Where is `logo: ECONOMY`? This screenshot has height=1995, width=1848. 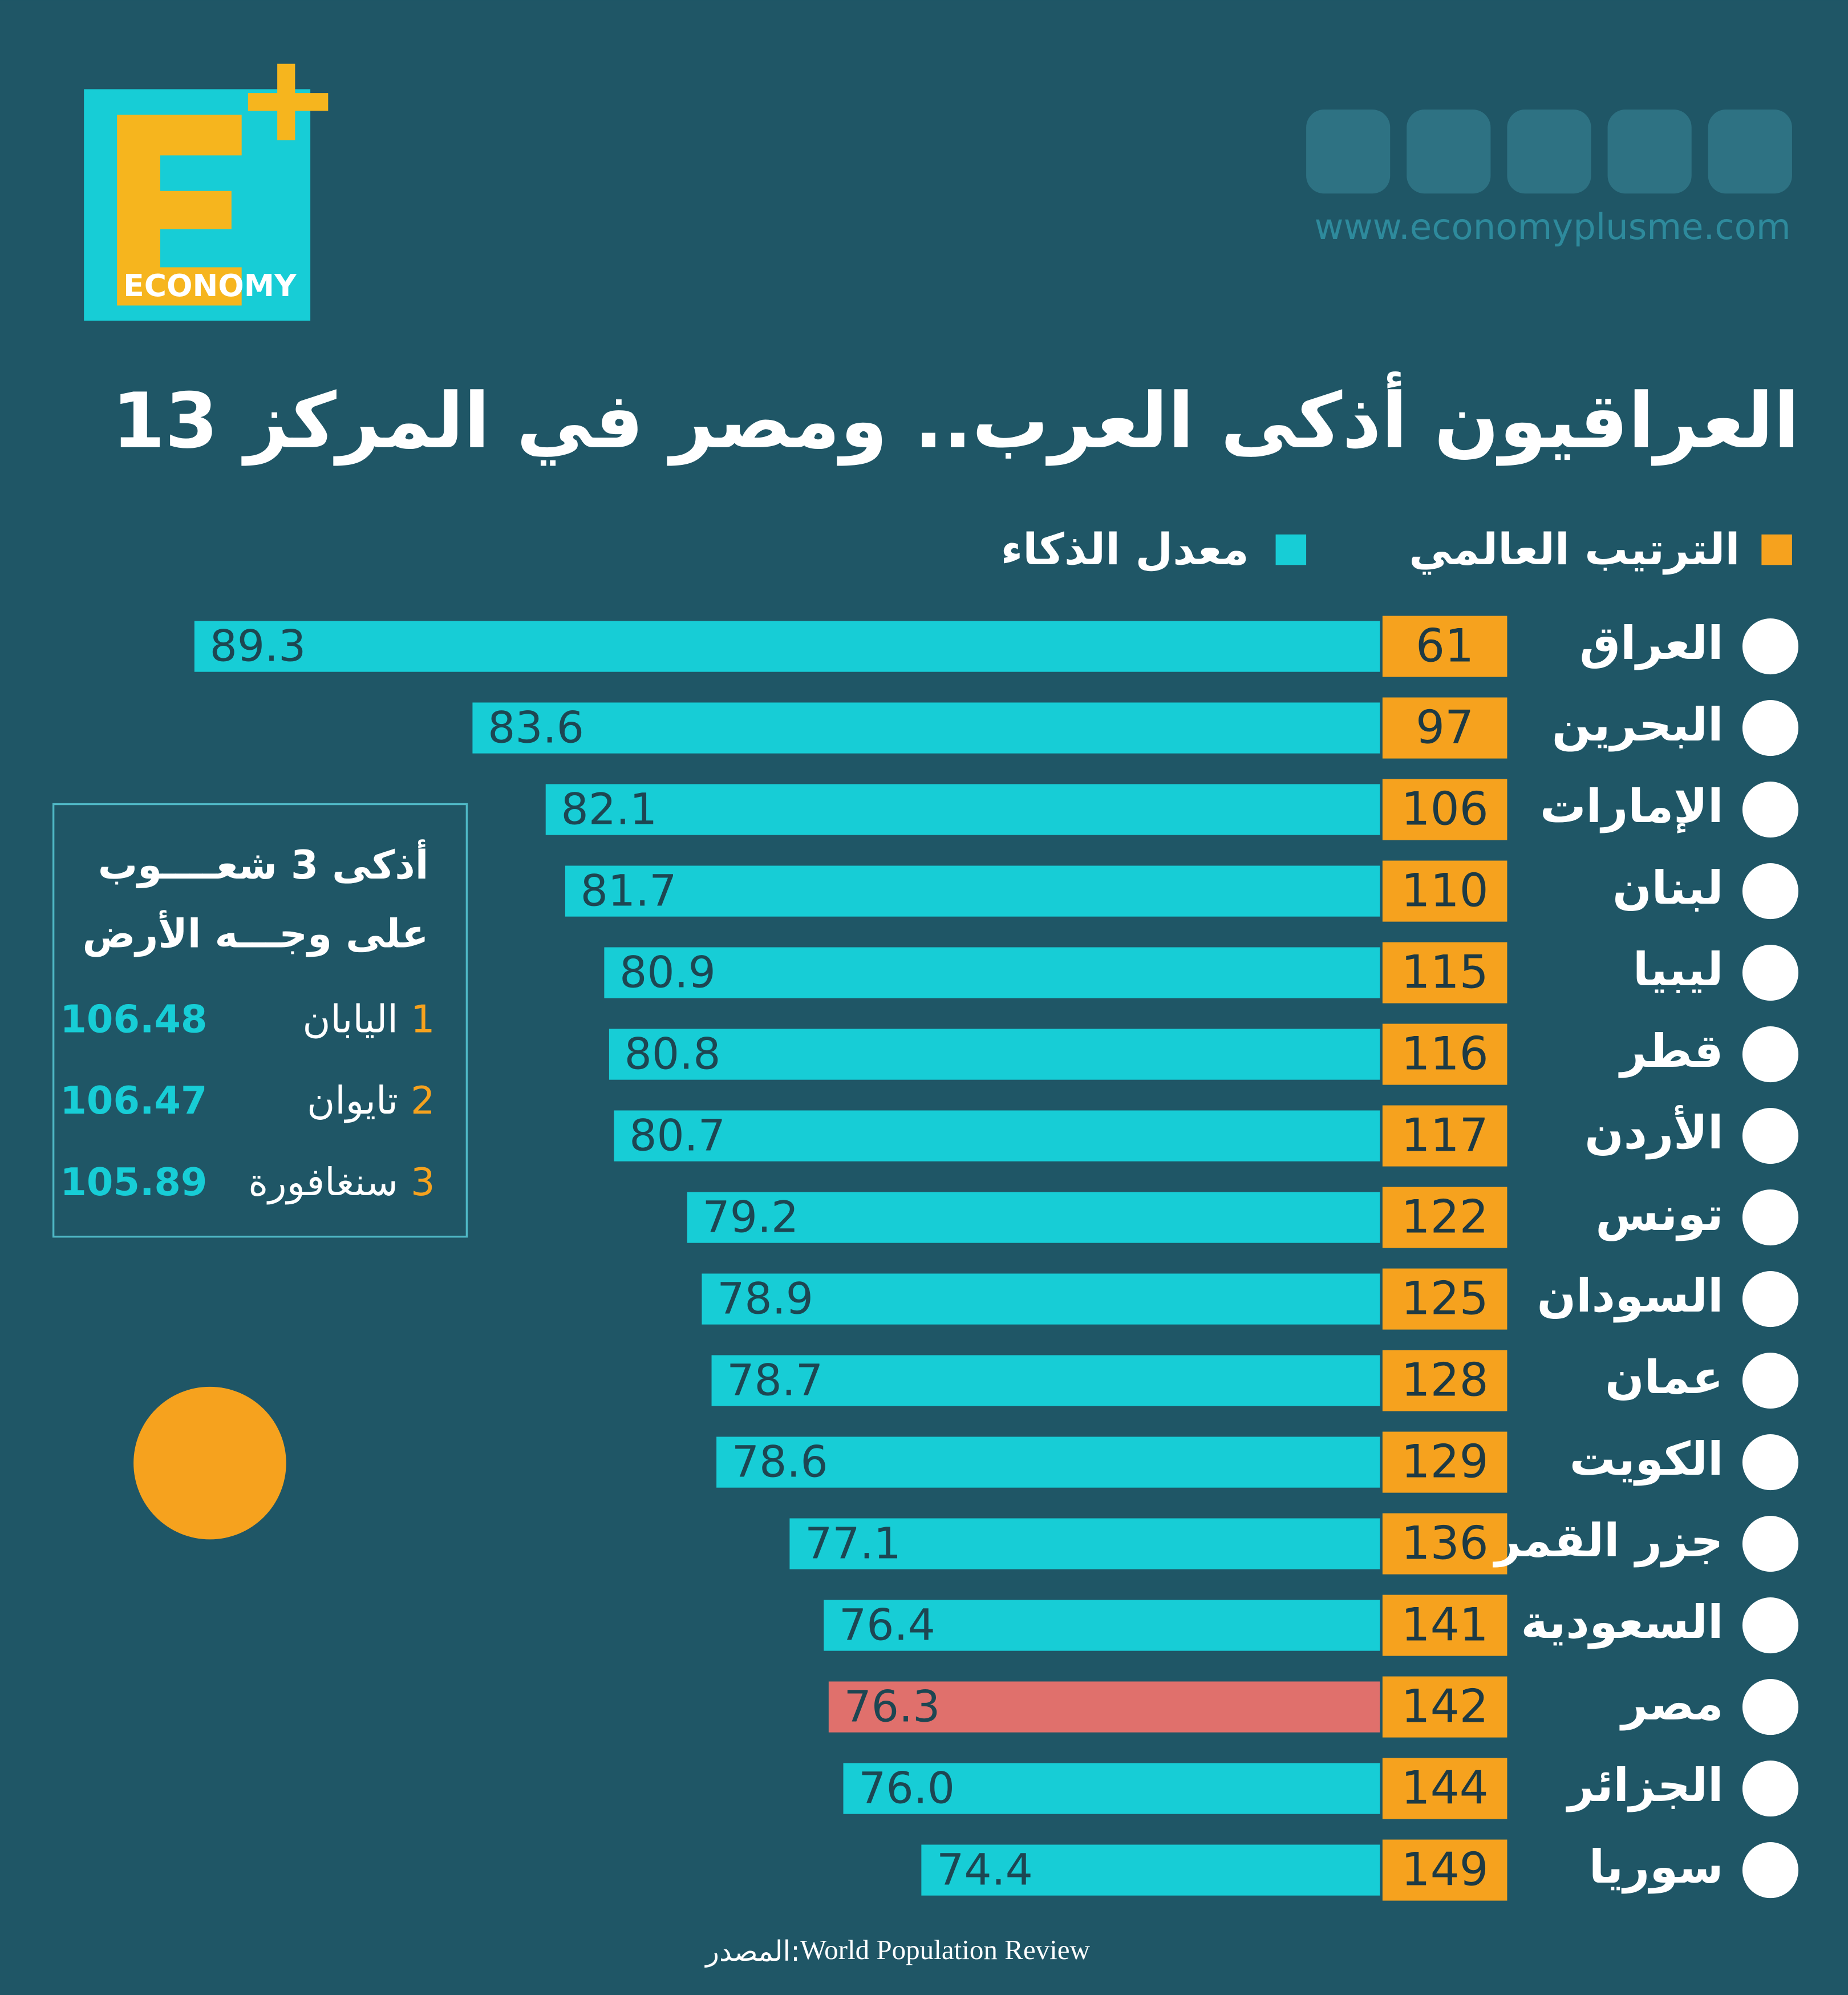 logo: ECONOMY is located at coordinates (207, 192).